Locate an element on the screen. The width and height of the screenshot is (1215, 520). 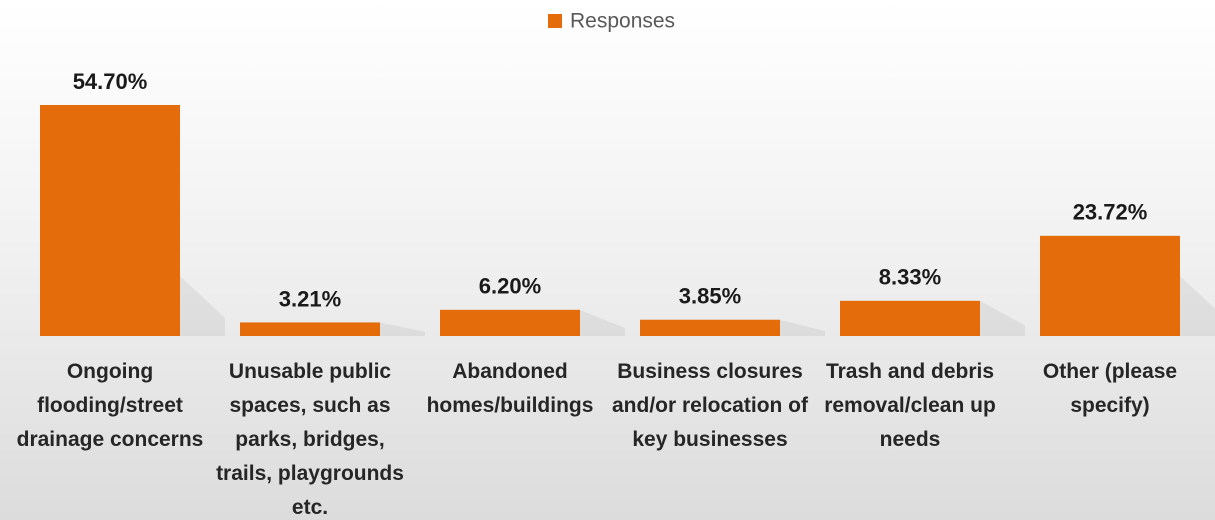
data-label: 54.70% is located at coordinates (110, 81).